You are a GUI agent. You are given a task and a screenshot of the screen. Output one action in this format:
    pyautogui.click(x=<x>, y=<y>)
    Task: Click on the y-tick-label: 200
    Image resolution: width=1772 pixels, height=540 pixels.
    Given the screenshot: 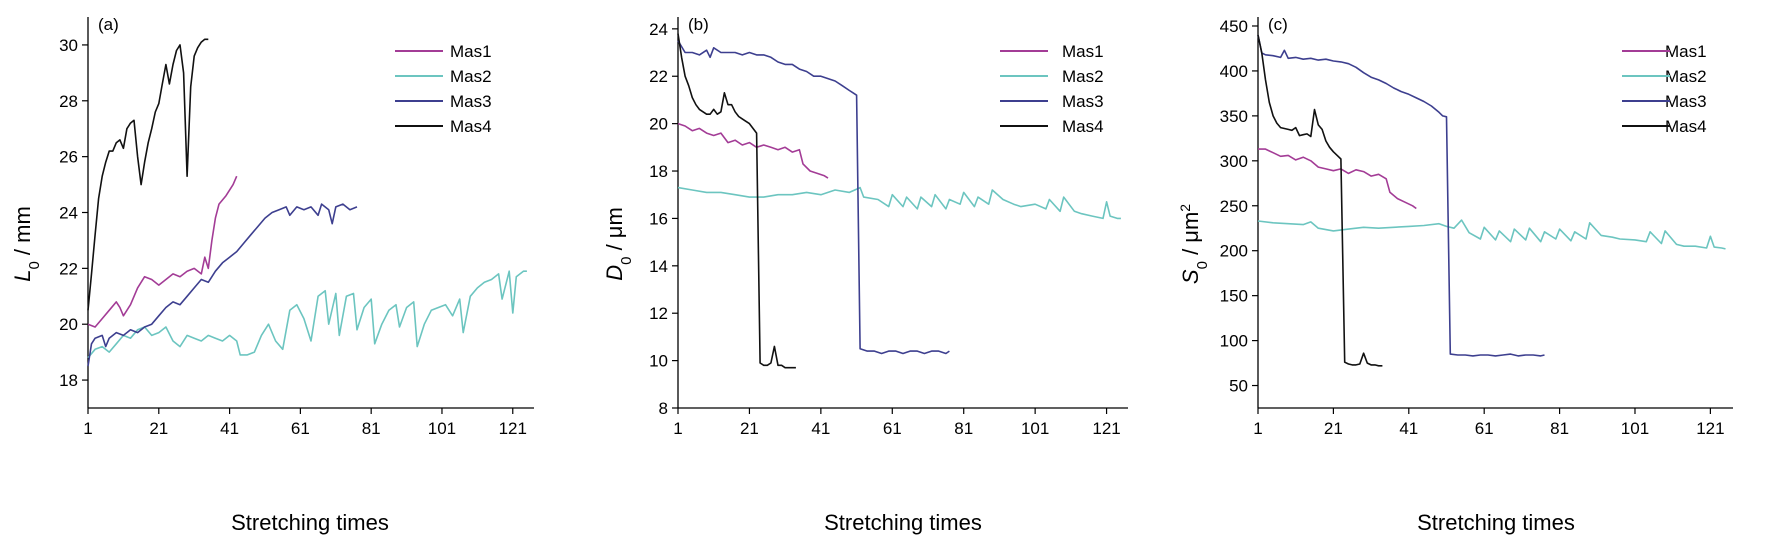 What is the action you would take?
    pyautogui.click(x=1234, y=251)
    